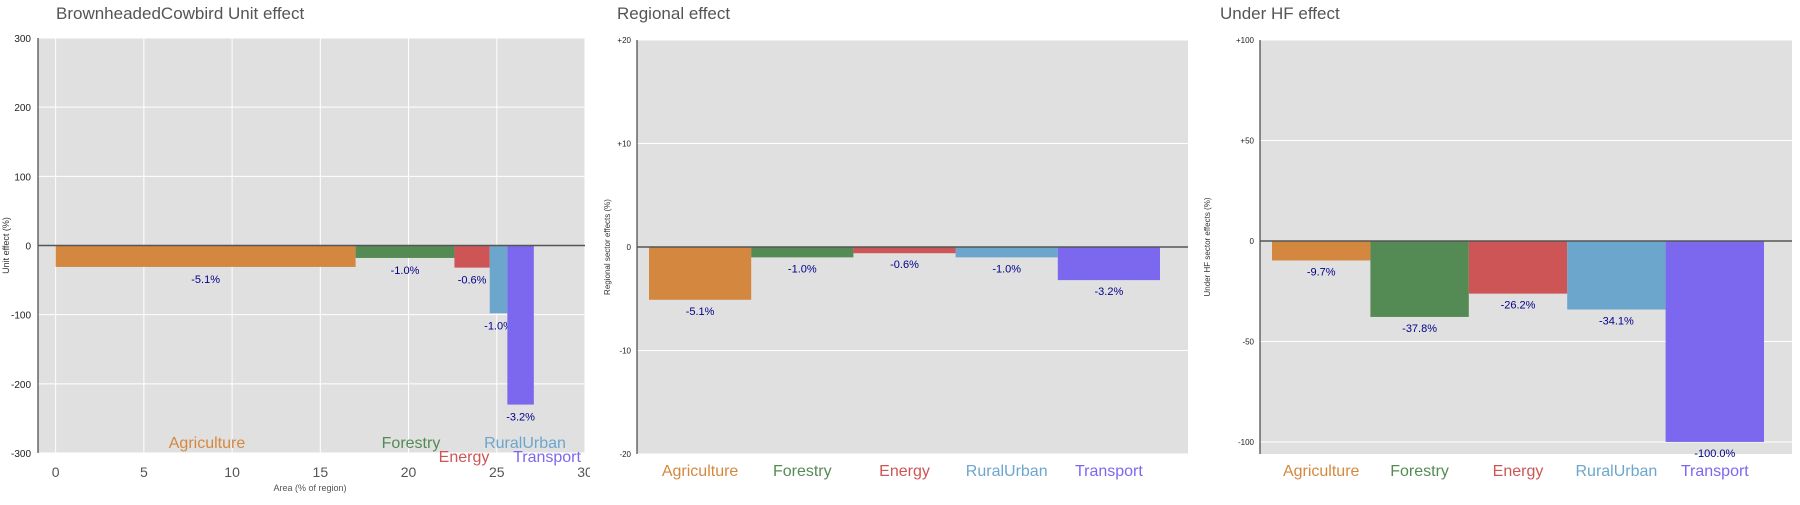 This screenshot has height=505, width=1800. Describe the element at coordinates (1280, 13) in the screenshot. I see `panel-title: Under HF effect` at that location.